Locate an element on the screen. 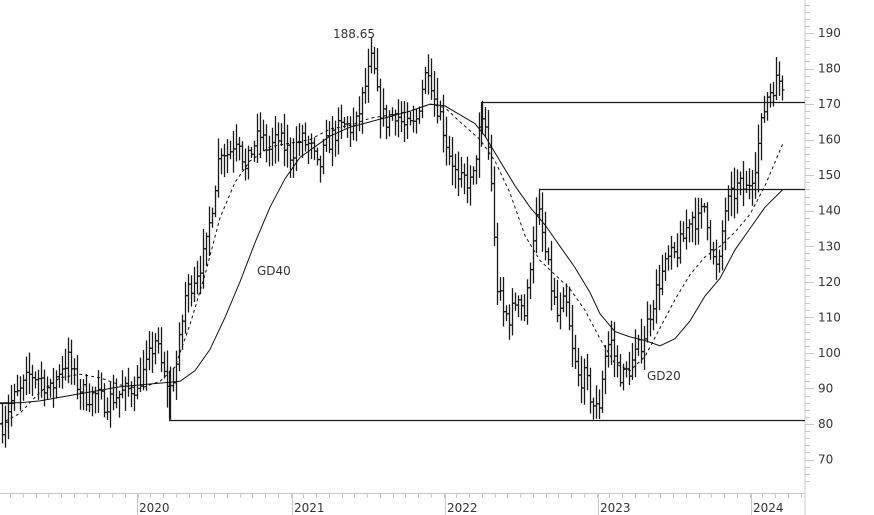 The image size is (874, 515). y-tick-label: 190 is located at coordinates (829, 33).